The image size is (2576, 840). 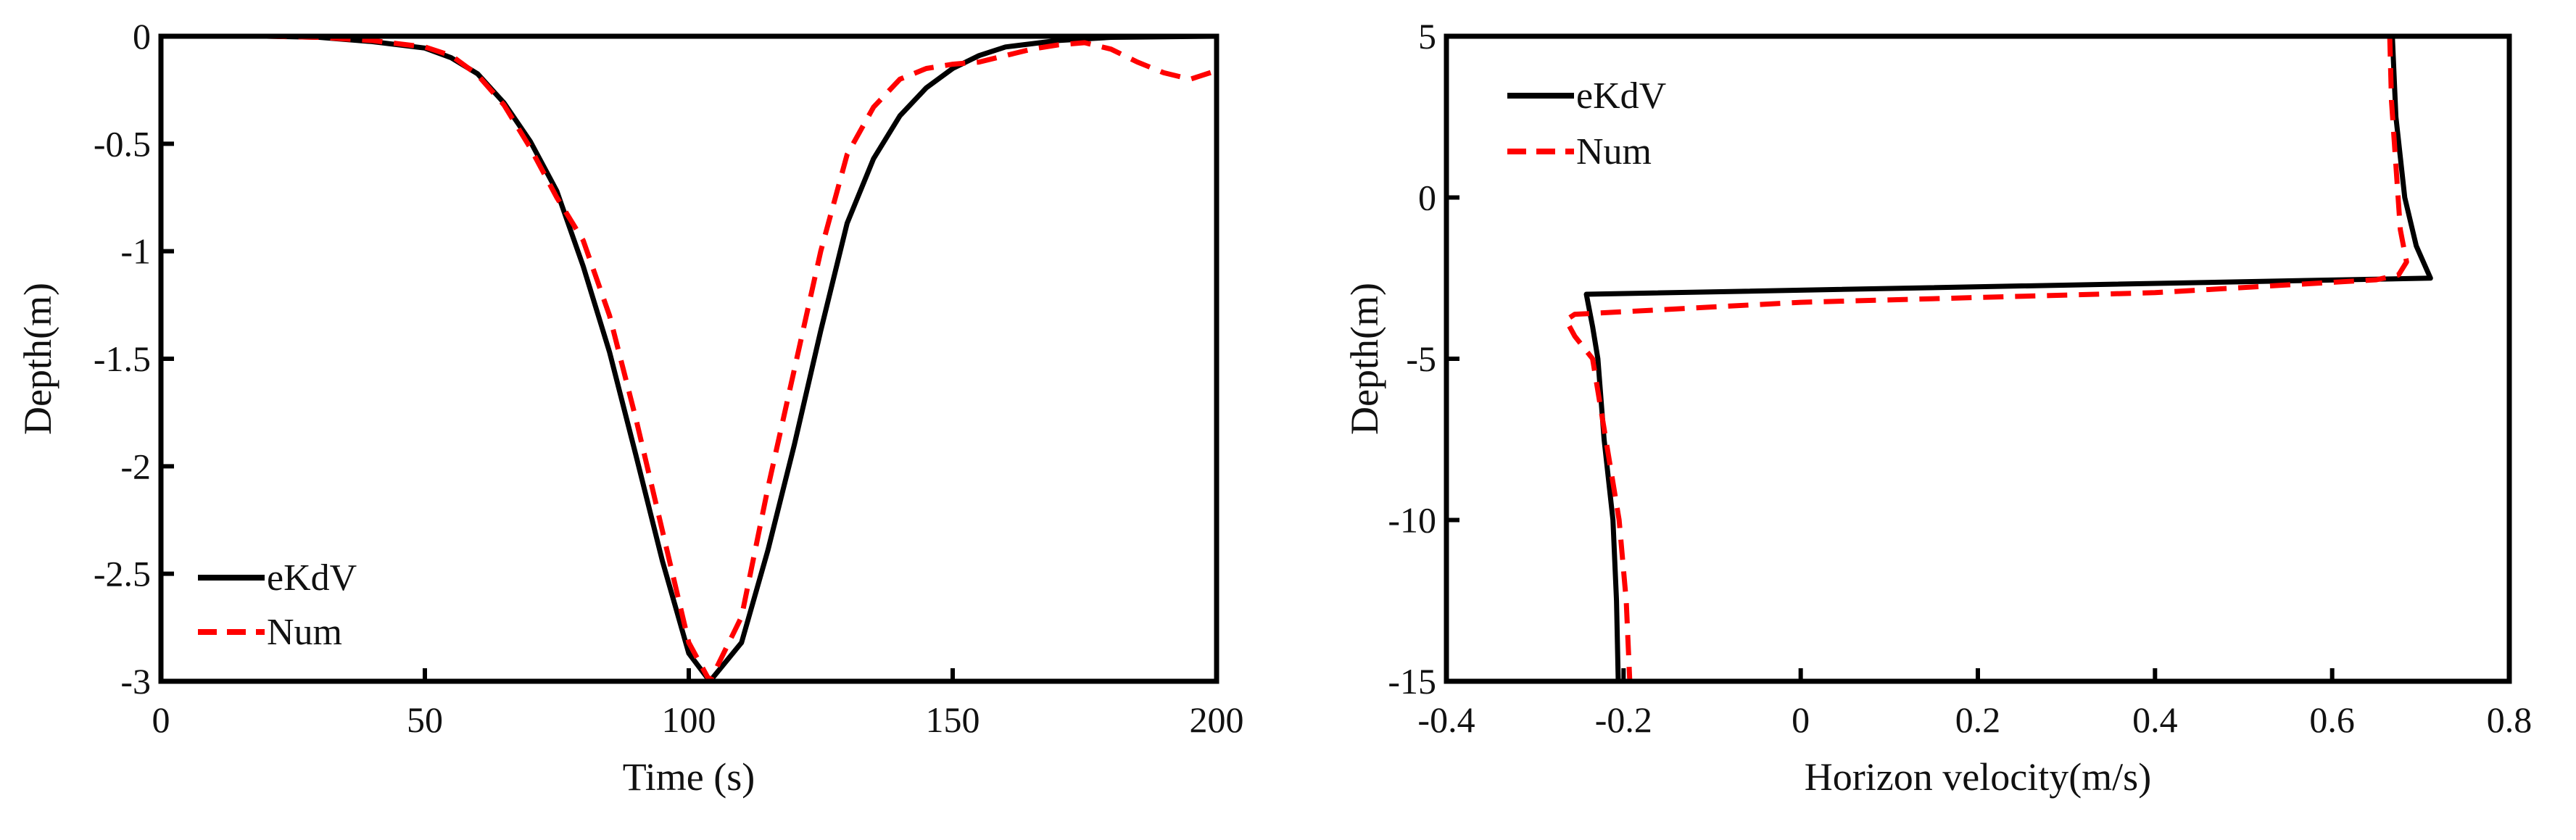 What do you see at coordinates (135, 252) in the screenshot?
I see `y-tick-label: -1` at bounding box center [135, 252].